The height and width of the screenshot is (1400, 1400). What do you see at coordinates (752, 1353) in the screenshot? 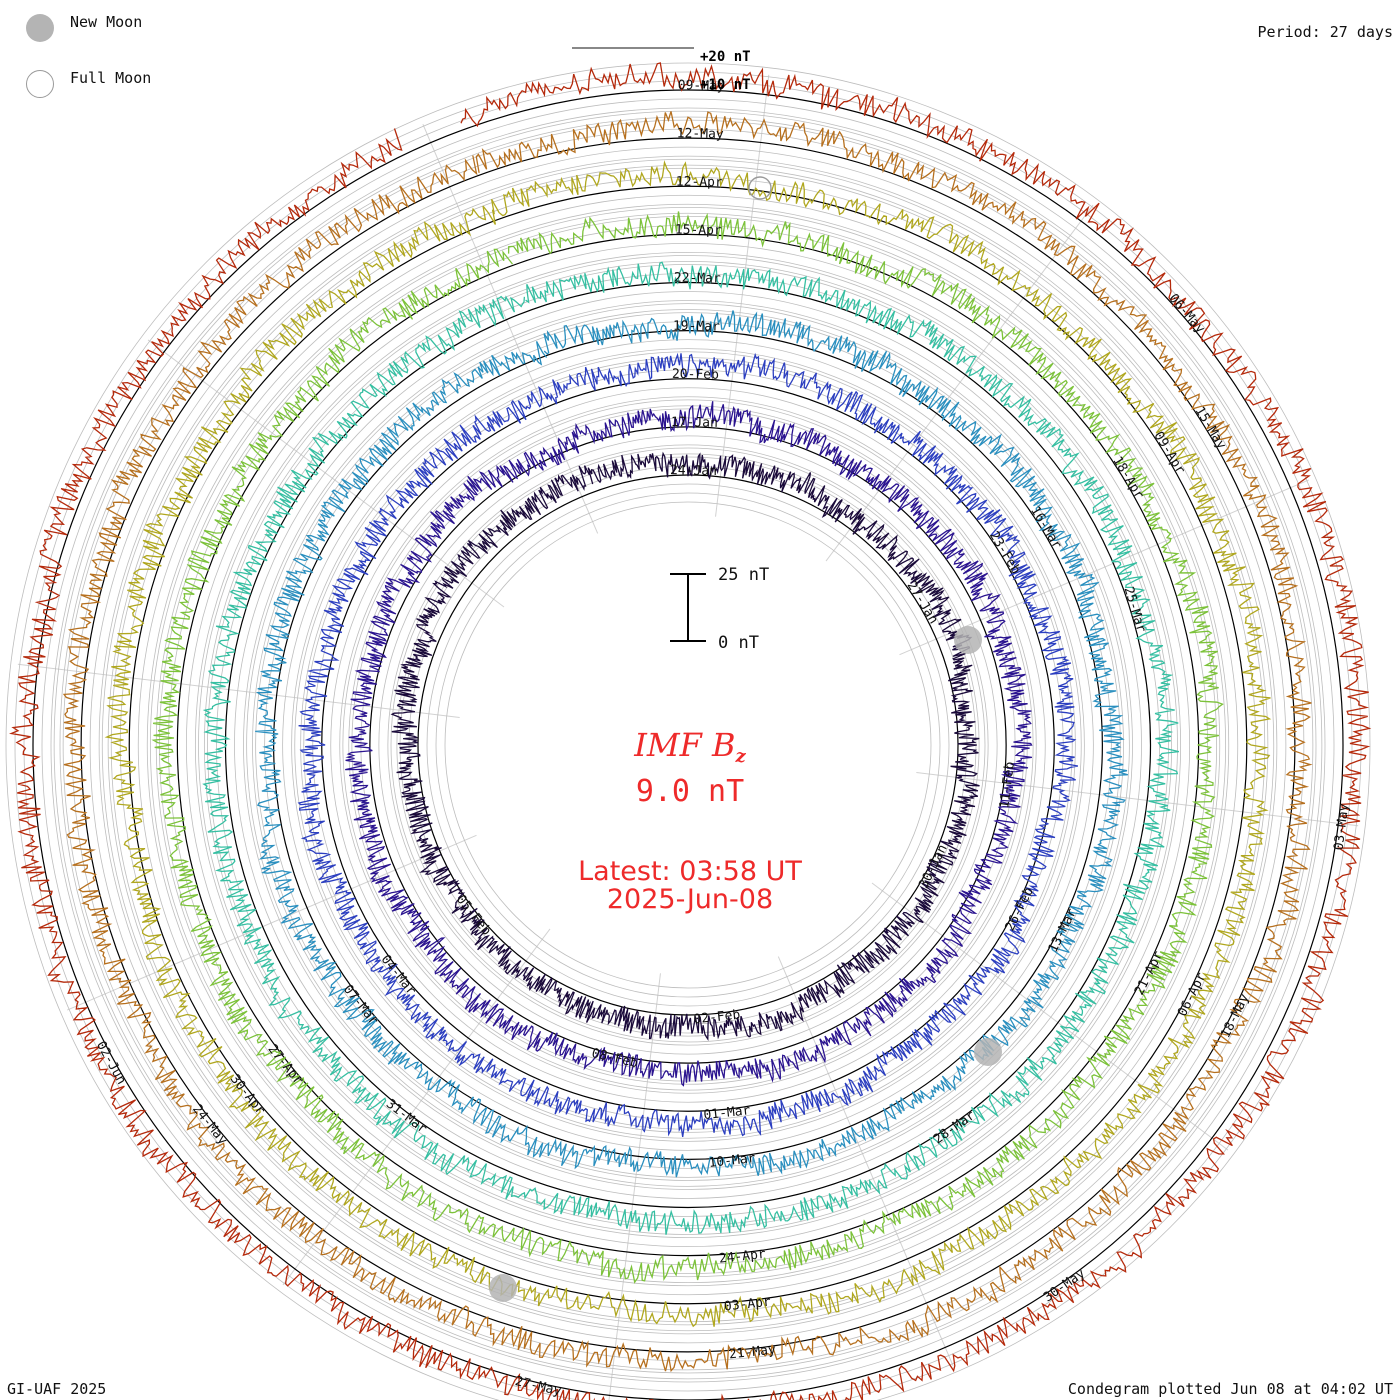
I see `date-label: 21-May` at bounding box center [752, 1353].